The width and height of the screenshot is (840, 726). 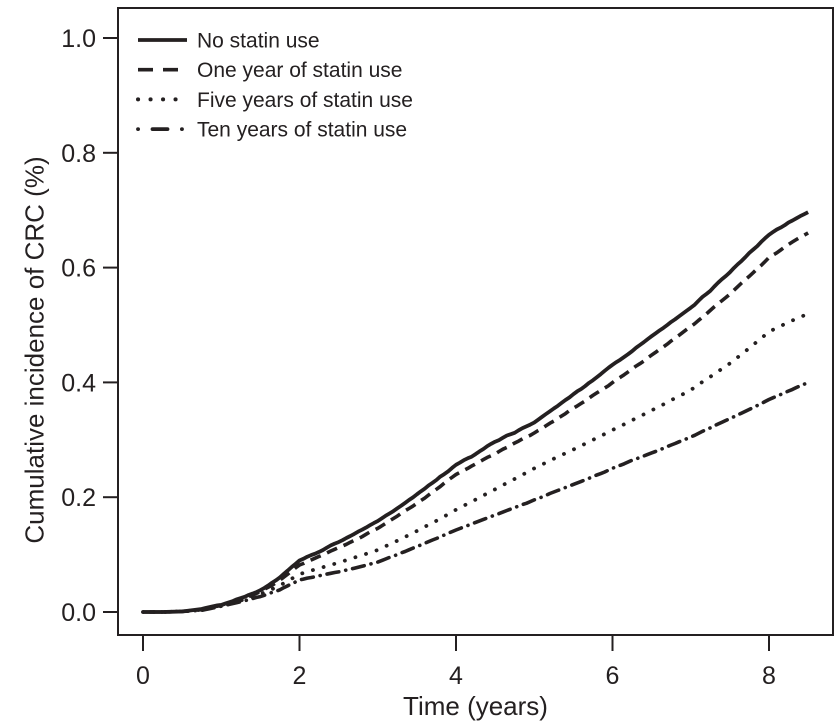 What do you see at coordinates (143, 676) in the screenshot?
I see `x-axis-tick-label: 0` at bounding box center [143, 676].